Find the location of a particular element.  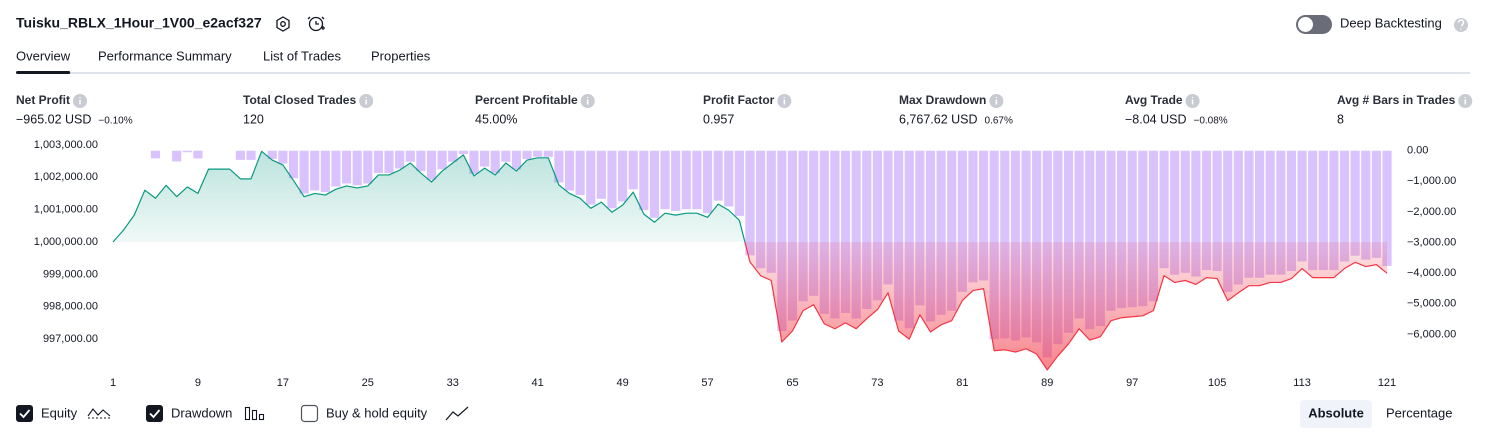

tab: Properties is located at coordinates (401, 55).